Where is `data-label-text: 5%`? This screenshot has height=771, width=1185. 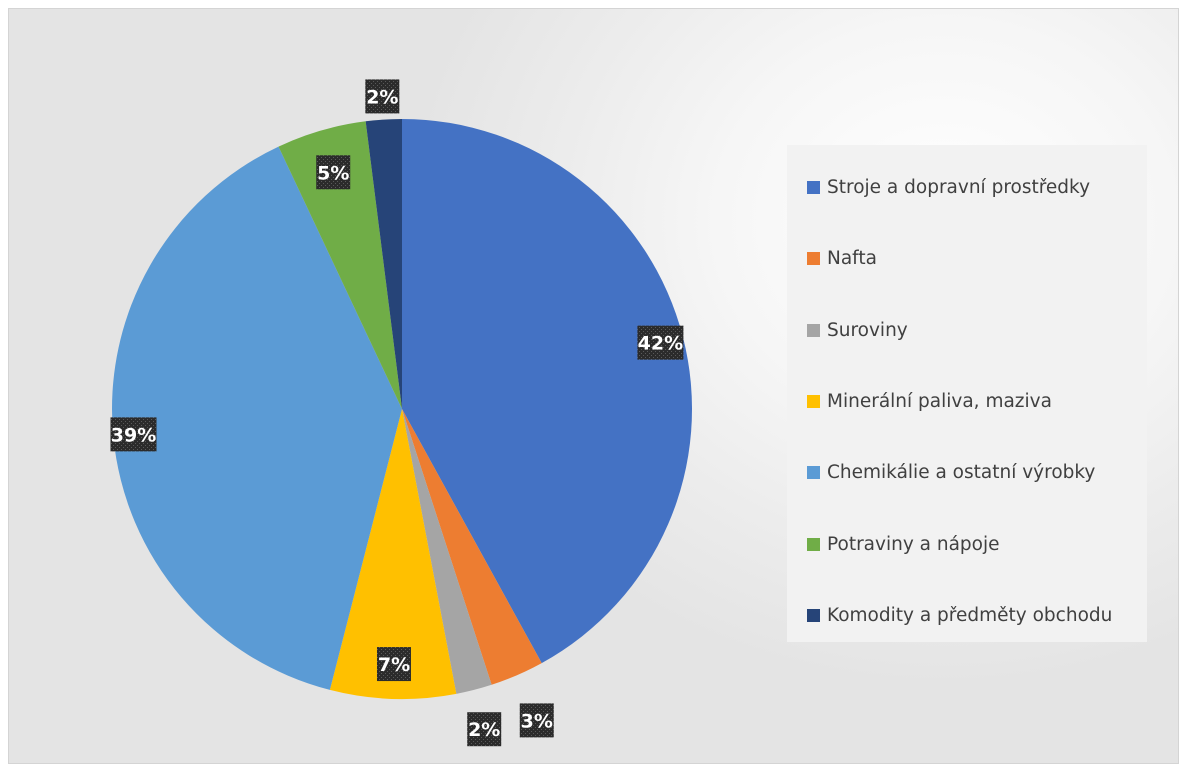 data-label-text: 5% is located at coordinates (333, 173).